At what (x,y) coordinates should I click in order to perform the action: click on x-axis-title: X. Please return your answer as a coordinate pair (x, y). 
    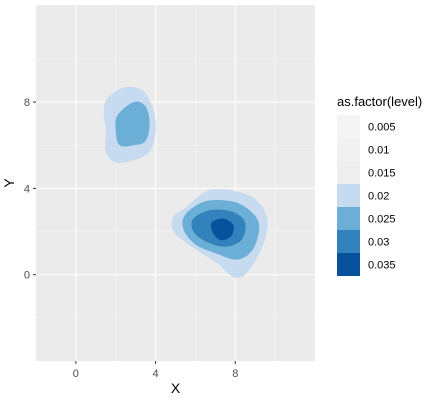
    Looking at the image, I should click on (176, 388).